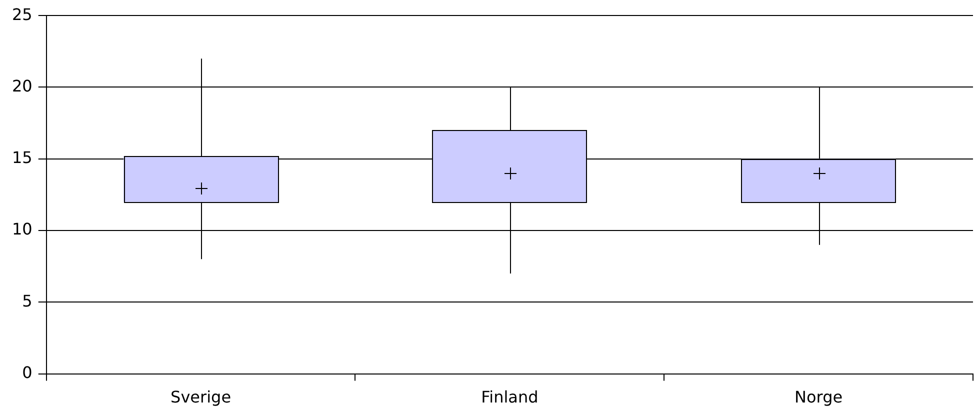 Image resolution: width=977 pixels, height=418 pixels. What do you see at coordinates (818, 397) in the screenshot?
I see `x-tick-label: Norge` at bounding box center [818, 397].